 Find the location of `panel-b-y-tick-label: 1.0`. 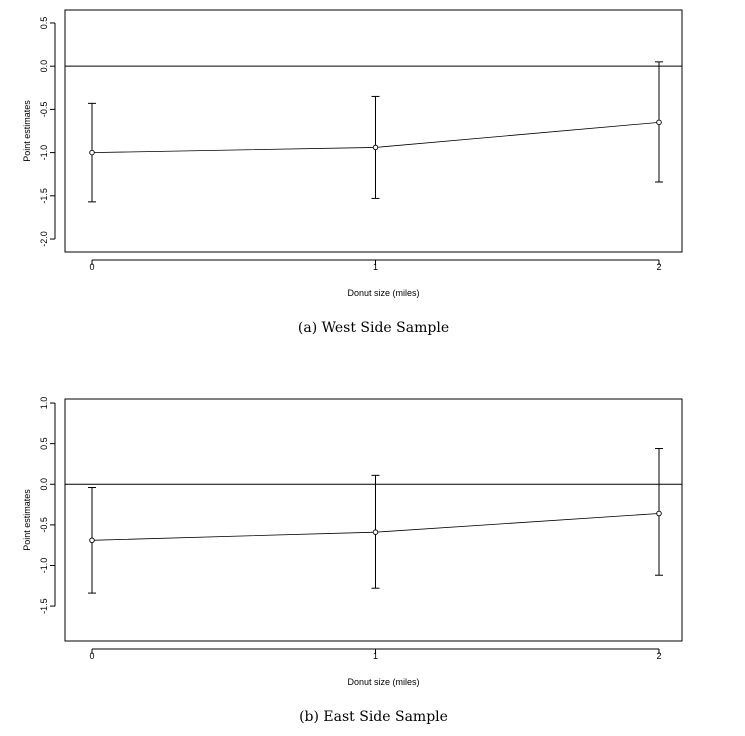

panel-b-y-tick-label: 1.0 is located at coordinates (44, 403).